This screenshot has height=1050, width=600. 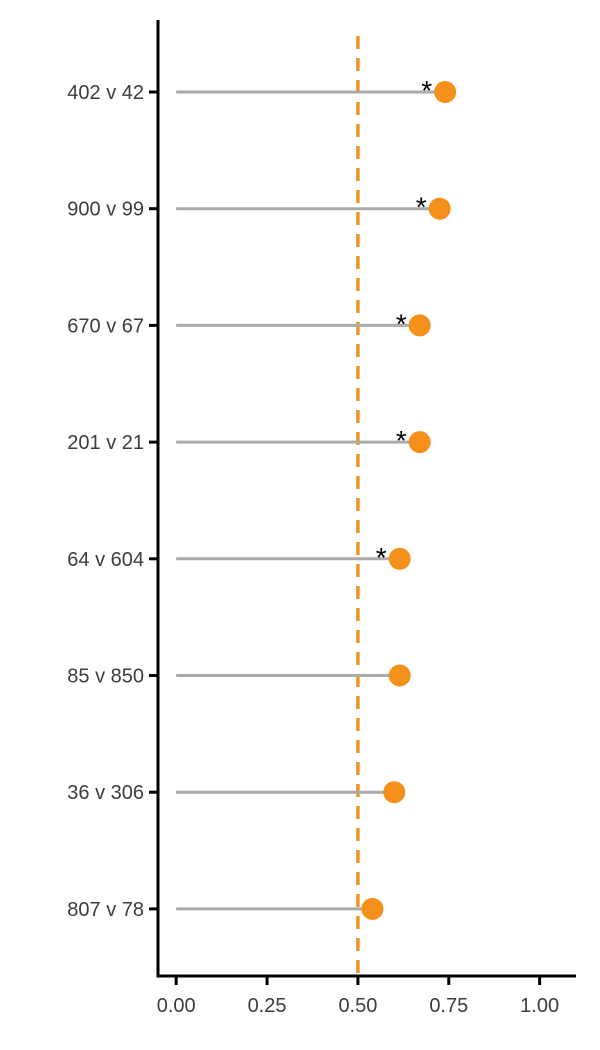 What do you see at coordinates (105, 677) in the screenshot?
I see `y-tick-label-5: 85 v 850` at bounding box center [105, 677].